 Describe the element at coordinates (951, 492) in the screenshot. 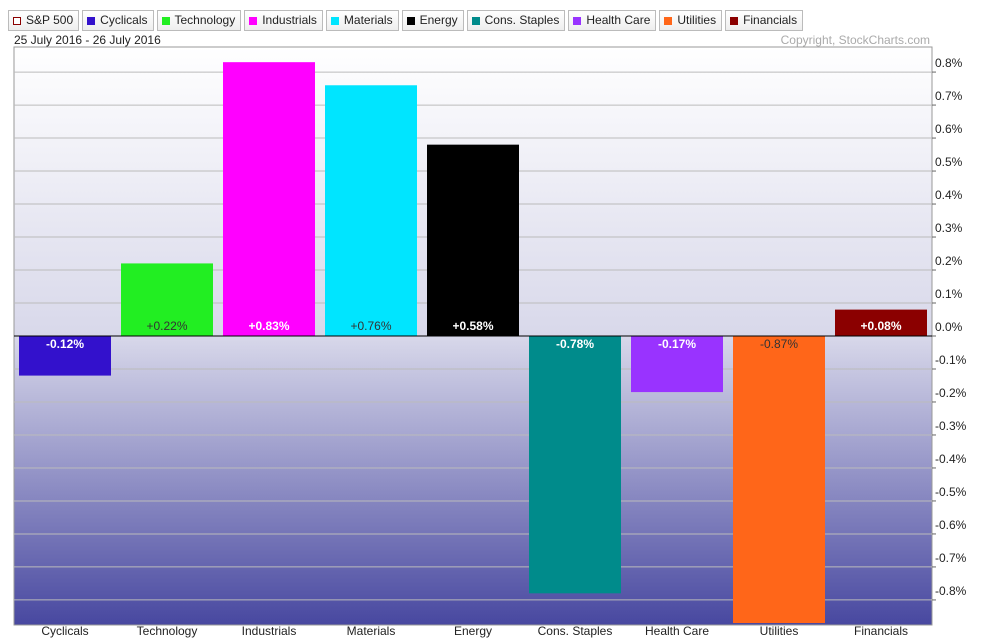

I see `y-tick-label: -0.5%` at that location.